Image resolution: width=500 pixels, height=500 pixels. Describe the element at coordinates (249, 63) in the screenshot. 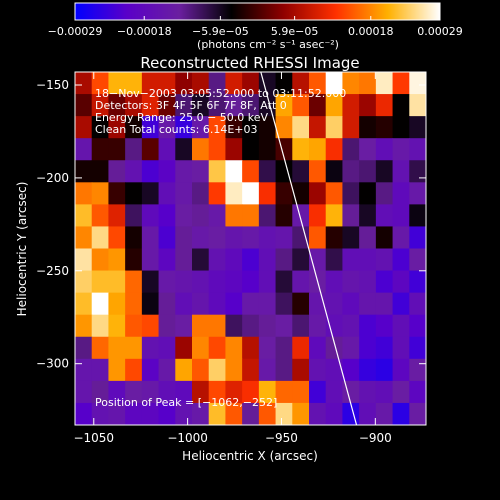

I see `chart-title: Reconstructed RHESSI Image` at that location.